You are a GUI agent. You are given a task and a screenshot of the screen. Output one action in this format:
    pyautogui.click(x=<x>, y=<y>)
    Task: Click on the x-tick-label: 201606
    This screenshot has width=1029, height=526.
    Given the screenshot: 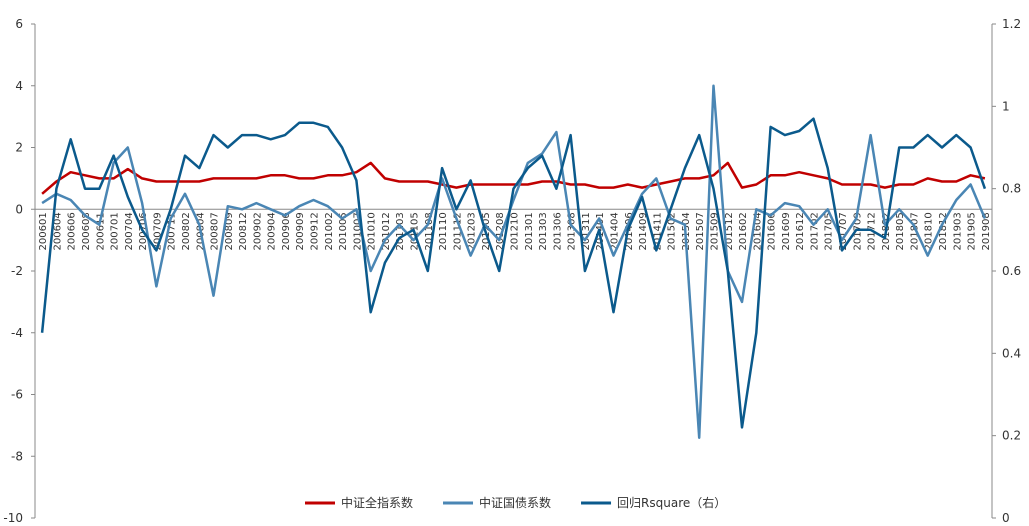 What is the action you would take?
    pyautogui.click(x=772, y=231)
    